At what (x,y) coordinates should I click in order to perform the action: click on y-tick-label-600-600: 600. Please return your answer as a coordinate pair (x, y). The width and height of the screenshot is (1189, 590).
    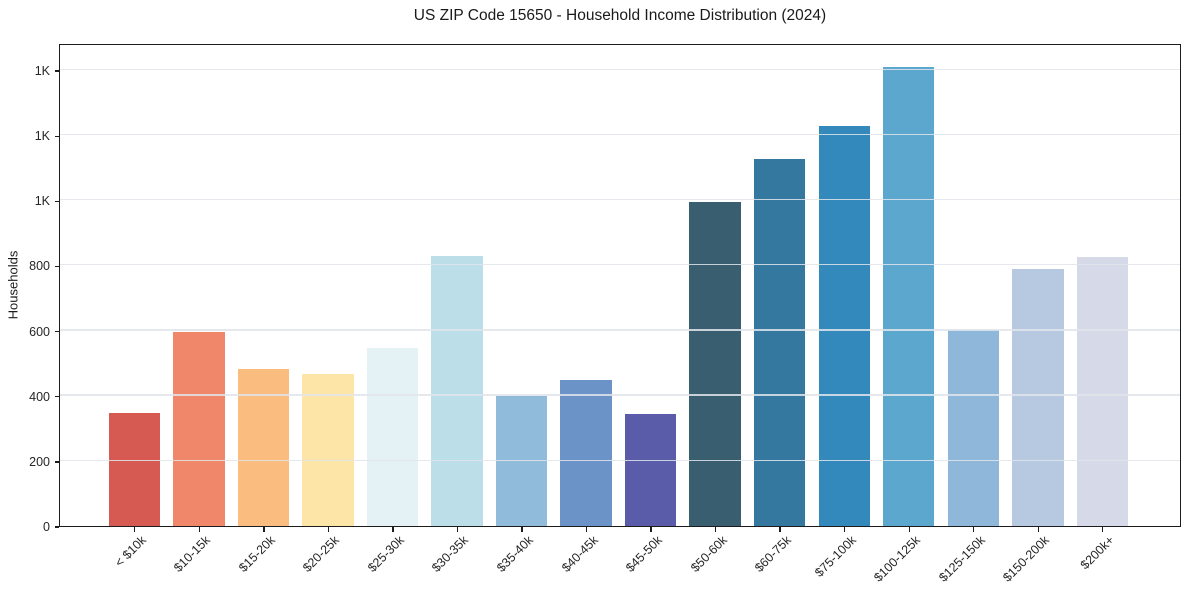
    Looking at the image, I should click on (39, 331).